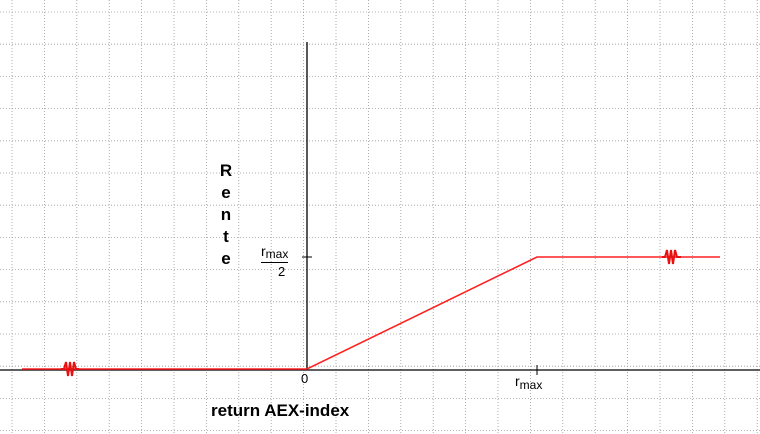 The width and height of the screenshot is (760, 434). What do you see at coordinates (305, 378) in the screenshot?
I see `origin-label: 0` at bounding box center [305, 378].